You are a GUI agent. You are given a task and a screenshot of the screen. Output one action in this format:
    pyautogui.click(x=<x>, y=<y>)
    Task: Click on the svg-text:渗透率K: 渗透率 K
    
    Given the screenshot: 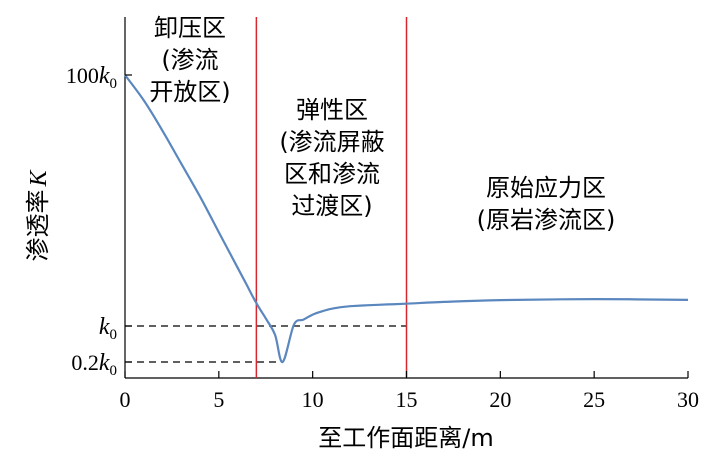 What is the action you would take?
    pyautogui.click(x=38, y=215)
    